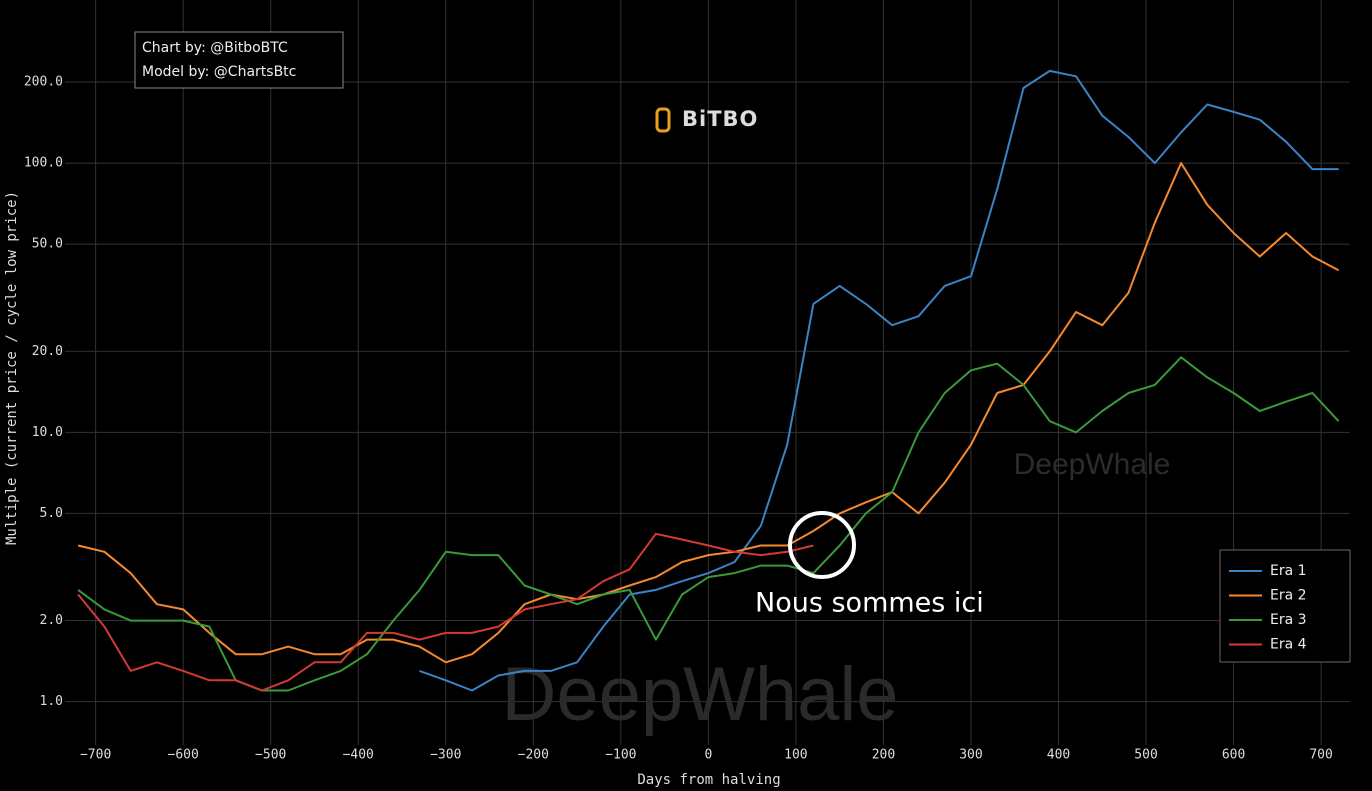  Describe the element at coordinates (970, 755) in the screenshot. I see `x-tick-label: 300` at that location.